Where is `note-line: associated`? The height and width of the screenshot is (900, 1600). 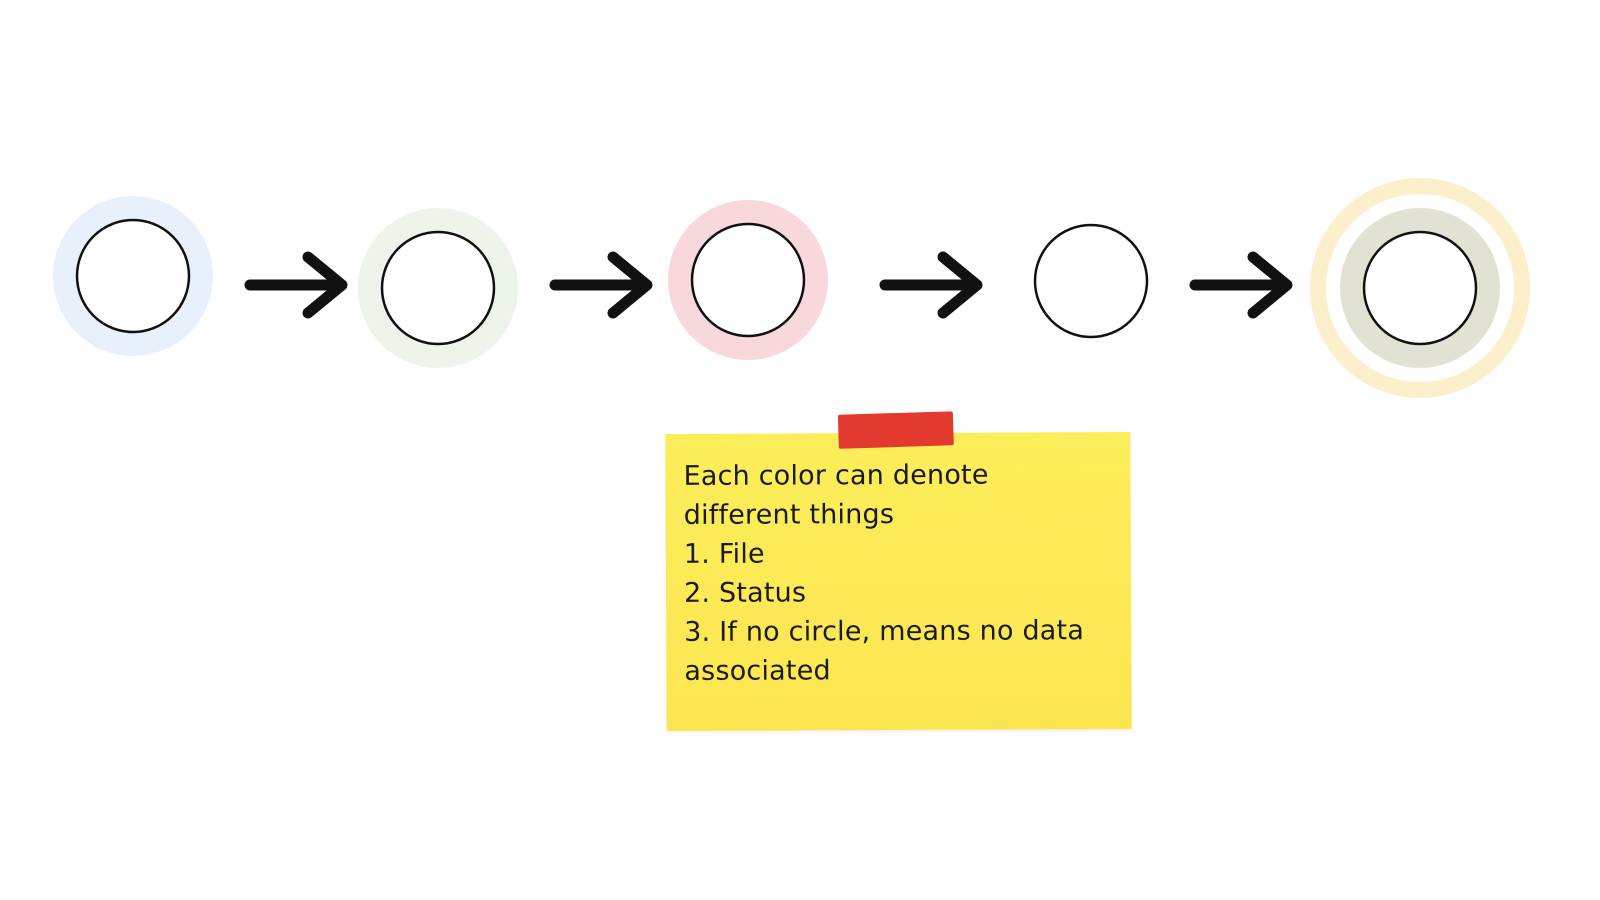 note-line: associated is located at coordinates (757, 671).